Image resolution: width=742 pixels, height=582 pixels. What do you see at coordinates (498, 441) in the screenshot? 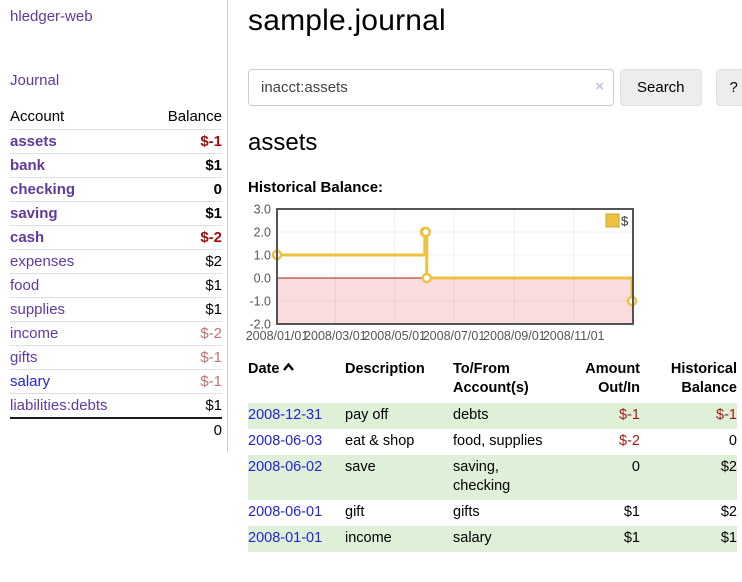
I see `transaction-accounts-cell: food, supplies` at bounding box center [498, 441].